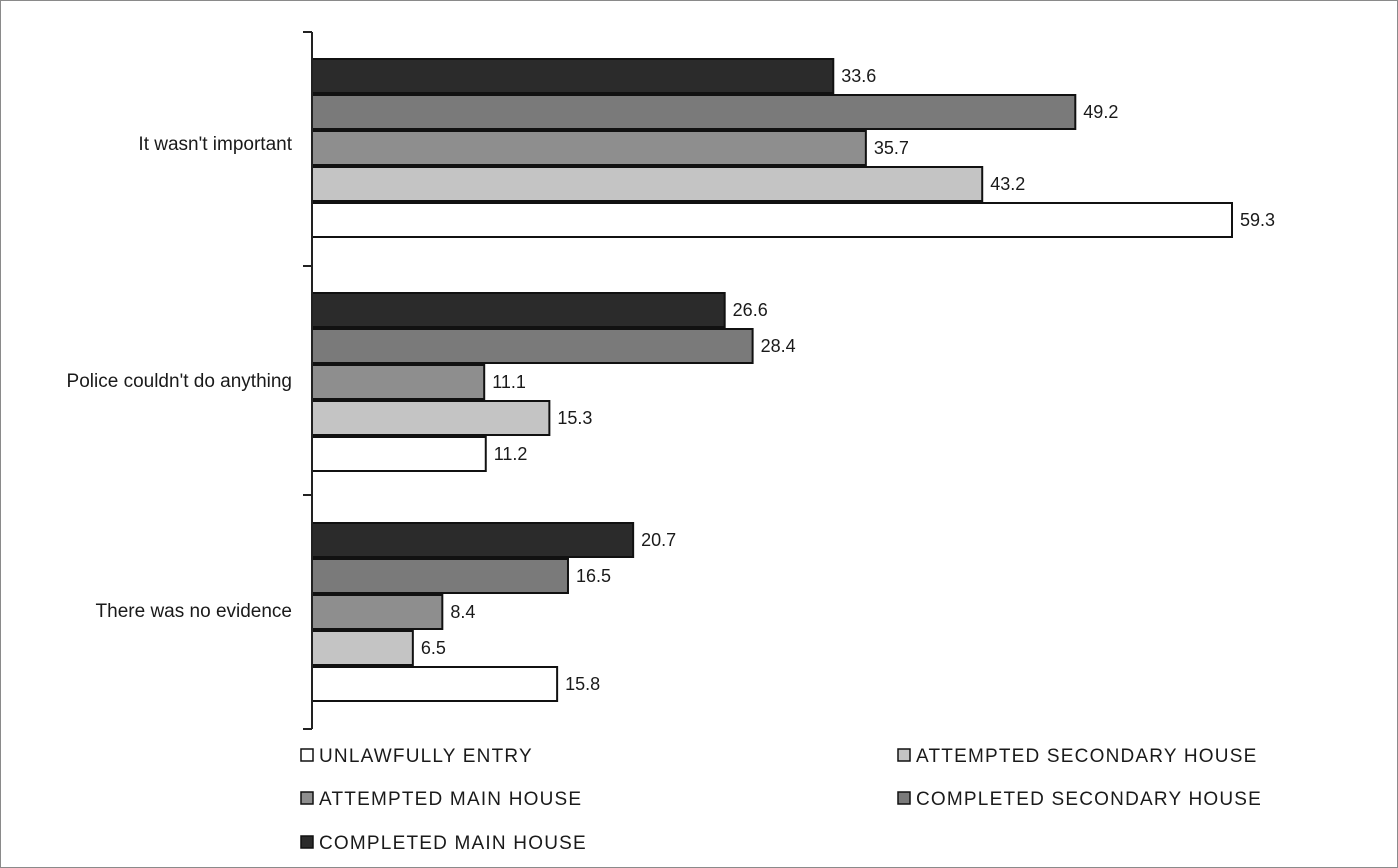 This screenshot has height=868, width=1398. I want to click on legend-label-attempted-secondary-house: ATTEMPTED SECONDARY HOUSE, so click(1086, 756).